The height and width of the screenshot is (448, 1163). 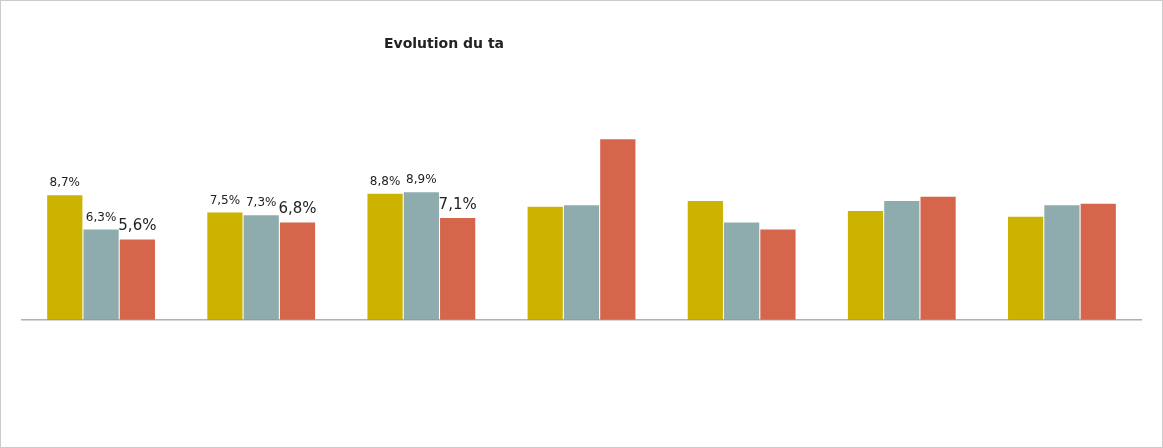 I want to click on data-label: 5,6%, so click(x=137, y=225).